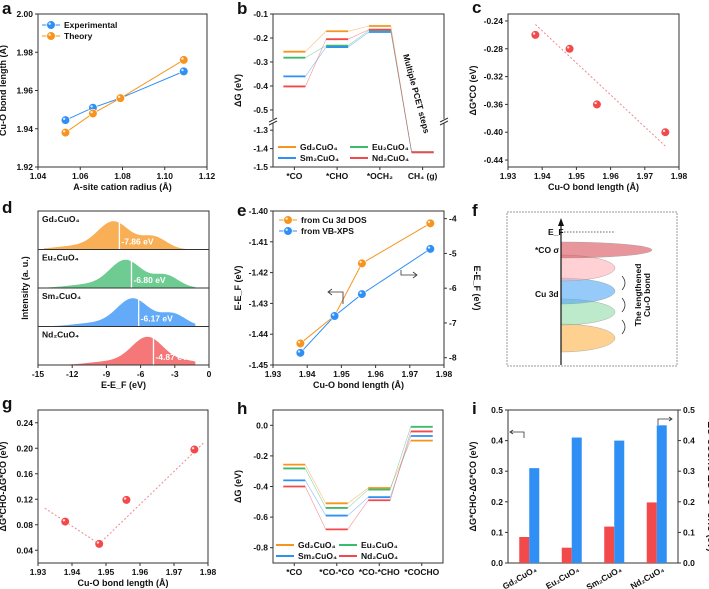 This screenshot has width=709, height=589. What do you see at coordinates (453, 219) in the screenshot?
I see `y-tick-label: -4` at bounding box center [453, 219].